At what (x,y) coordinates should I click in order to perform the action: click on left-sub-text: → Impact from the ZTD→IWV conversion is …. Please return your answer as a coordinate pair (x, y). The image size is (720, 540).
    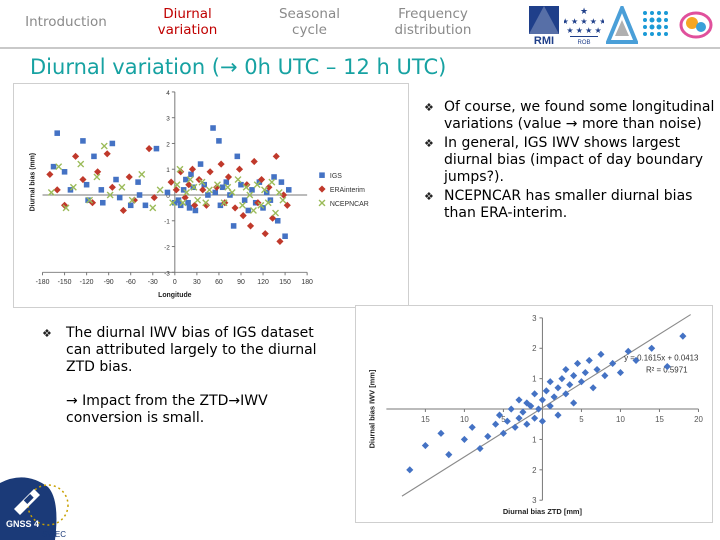
    Looking at the image, I should click on (192, 410).